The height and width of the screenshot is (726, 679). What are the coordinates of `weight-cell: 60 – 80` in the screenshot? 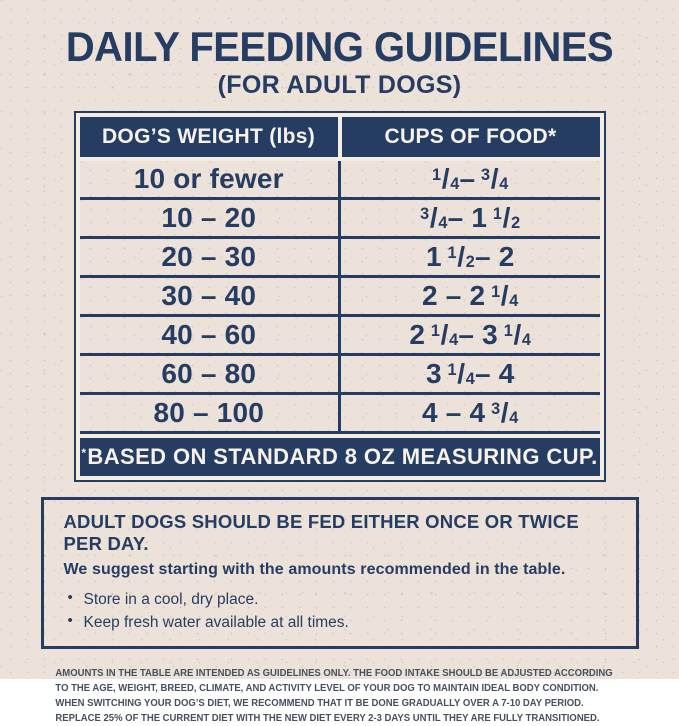 It's located at (210, 374).